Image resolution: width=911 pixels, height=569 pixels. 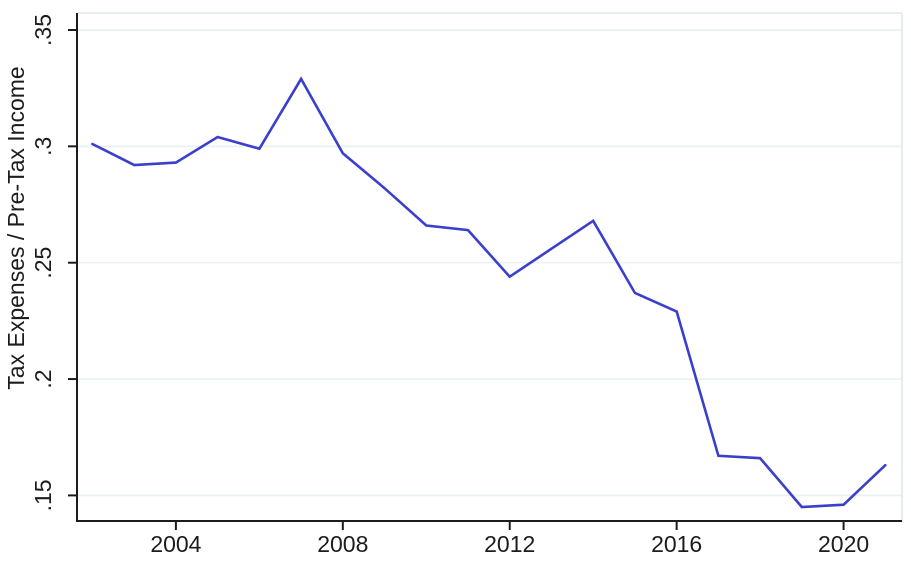 I want to click on y-axis-title: Tax Expenses / Pre-Tax Income, so click(x=16, y=227).